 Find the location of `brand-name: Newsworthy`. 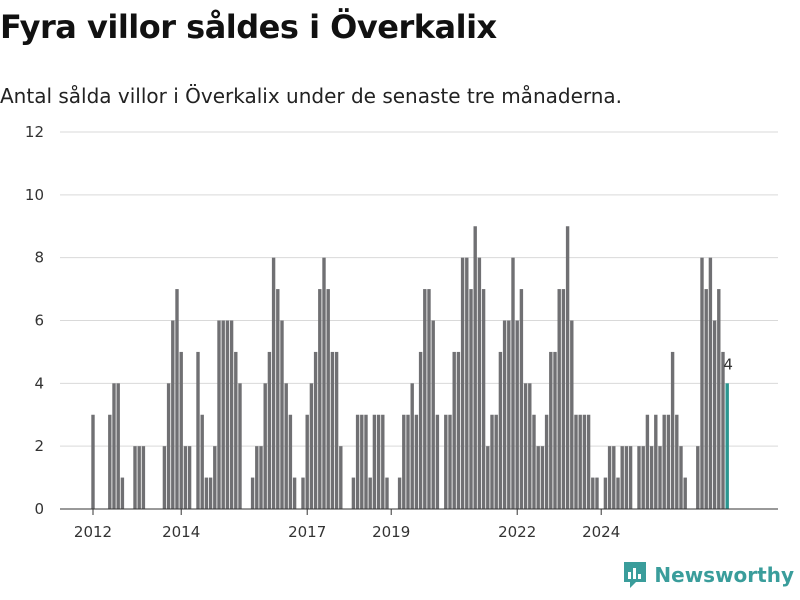

brand-name: Newsworthy is located at coordinates (724, 575).